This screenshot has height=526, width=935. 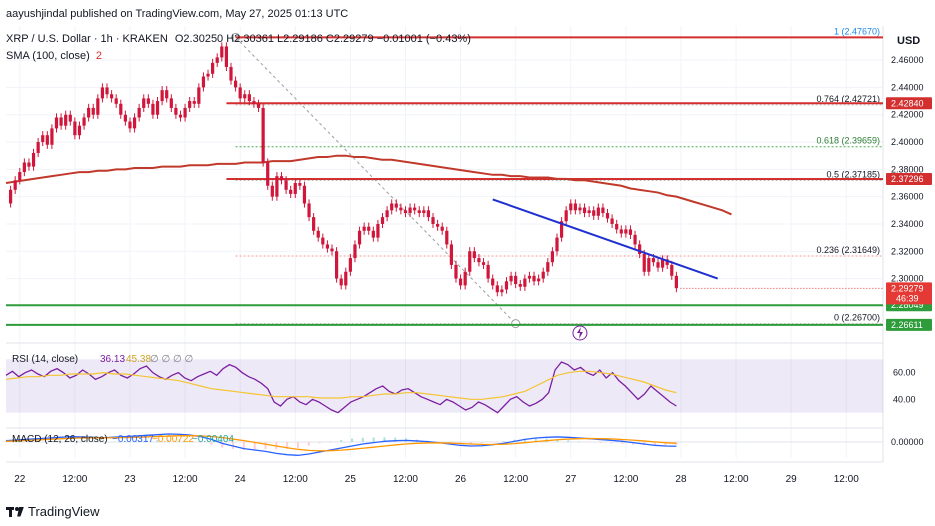 What do you see at coordinates (571, 479) in the screenshot?
I see `time-tick-label: 27` at bounding box center [571, 479].